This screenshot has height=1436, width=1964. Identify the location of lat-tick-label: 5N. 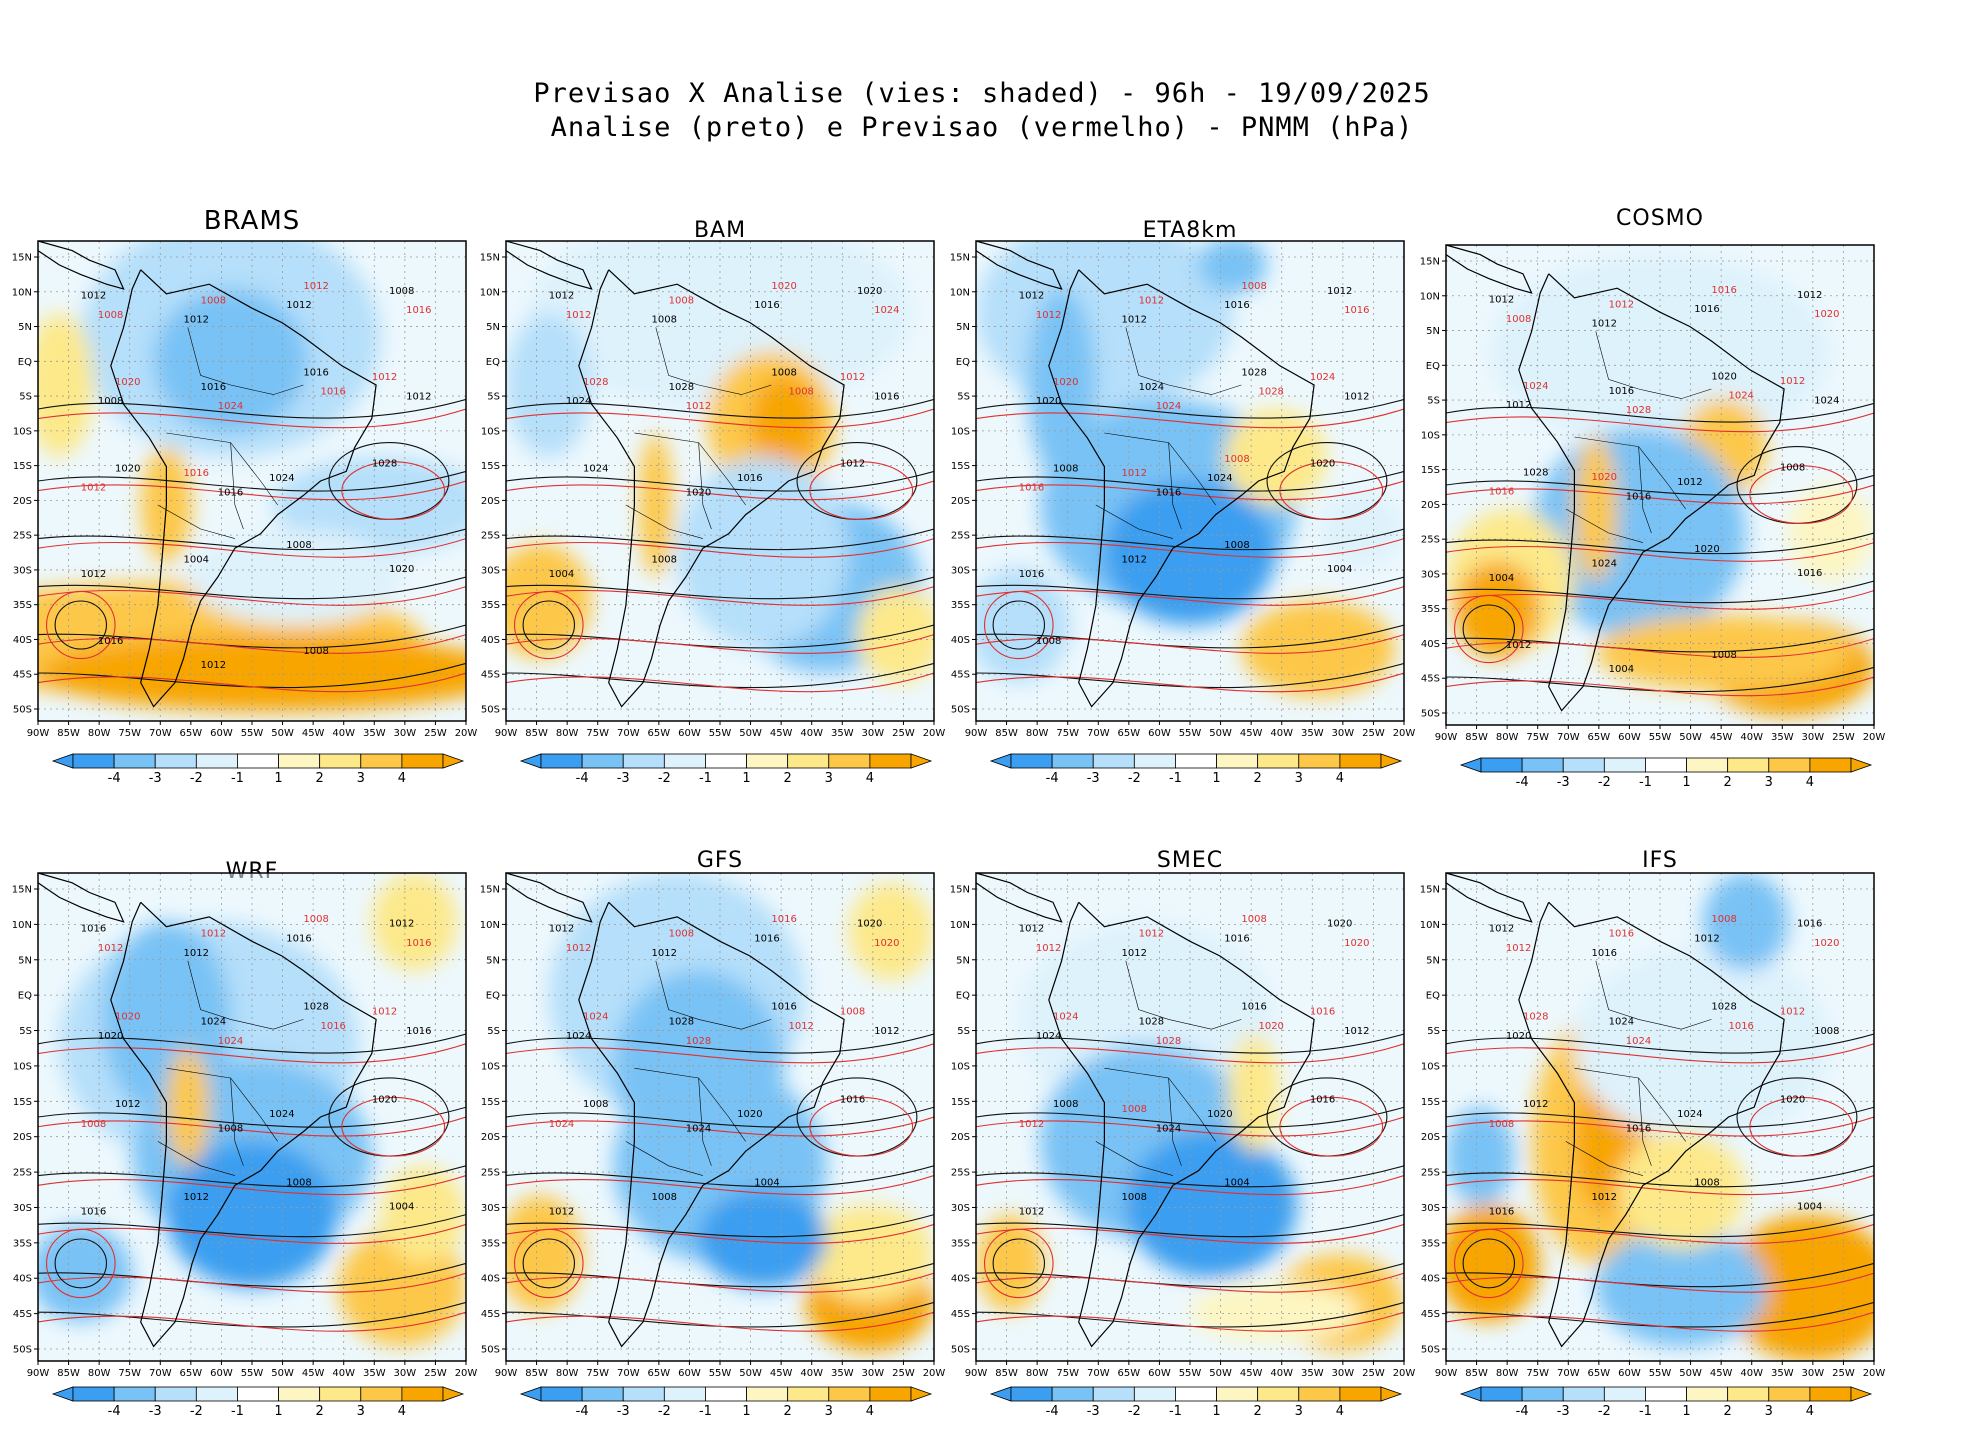
(25, 960).